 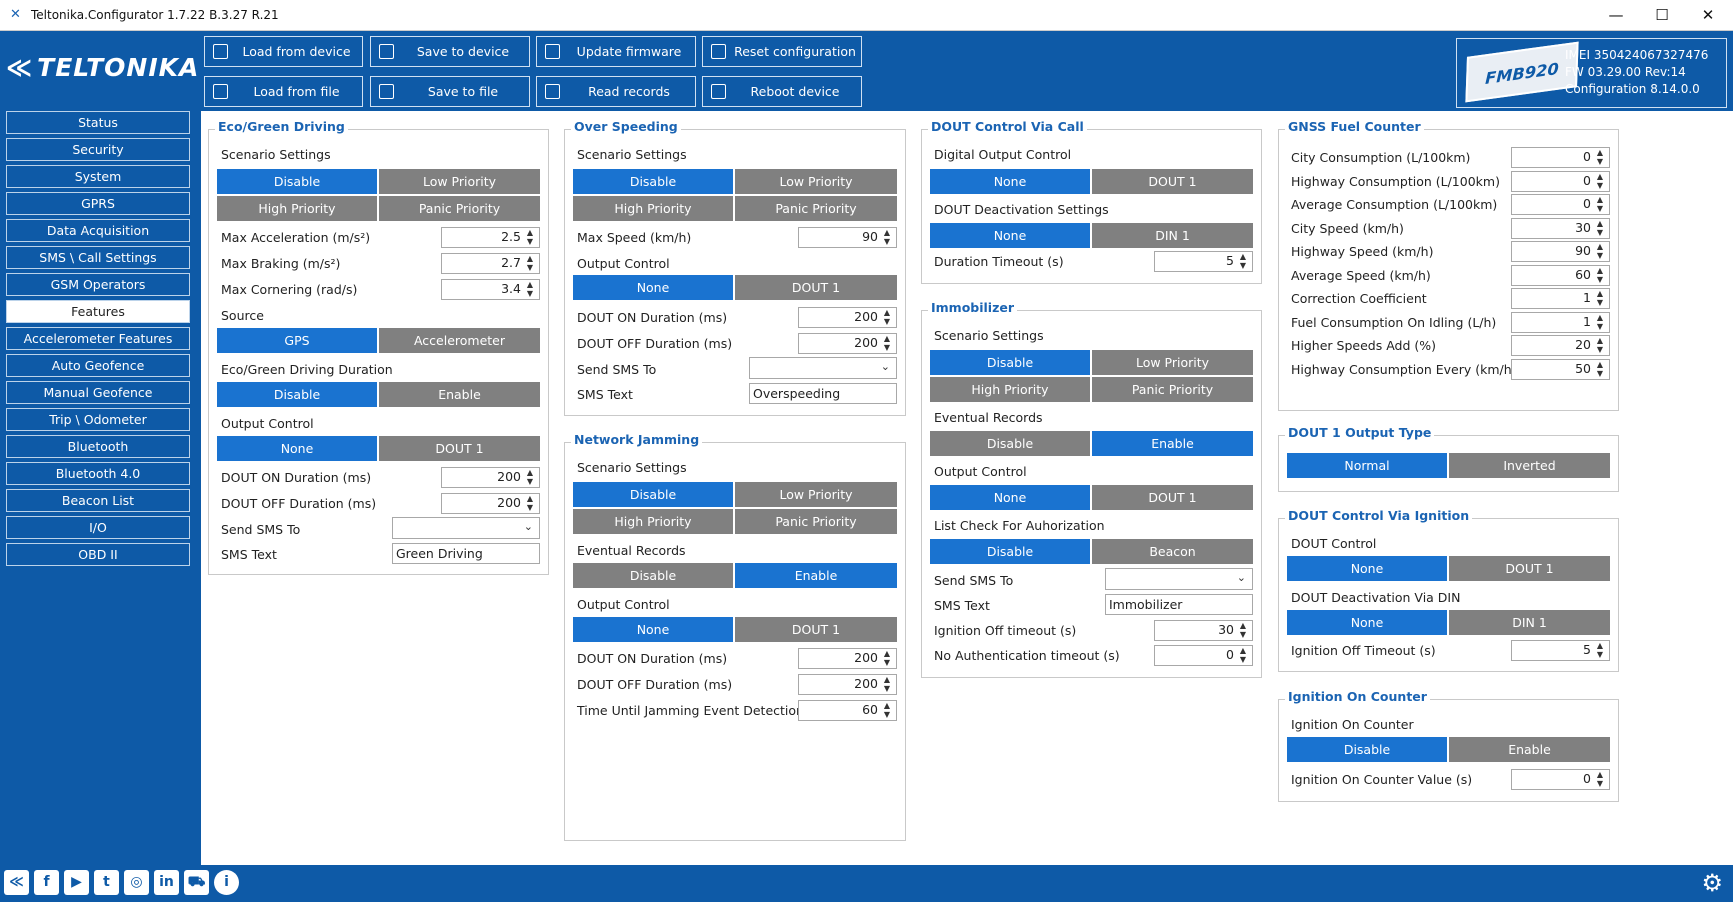 I want to click on update-firmware-button: Update firmware, so click(x=616, y=51).